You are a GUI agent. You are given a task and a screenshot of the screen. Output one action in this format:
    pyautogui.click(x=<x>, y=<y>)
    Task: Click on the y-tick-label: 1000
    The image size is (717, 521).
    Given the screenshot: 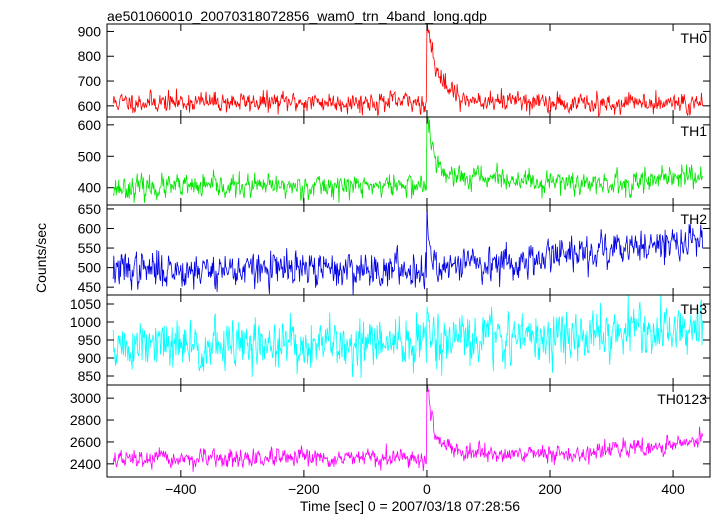 What is the action you would take?
    pyautogui.click(x=85, y=322)
    